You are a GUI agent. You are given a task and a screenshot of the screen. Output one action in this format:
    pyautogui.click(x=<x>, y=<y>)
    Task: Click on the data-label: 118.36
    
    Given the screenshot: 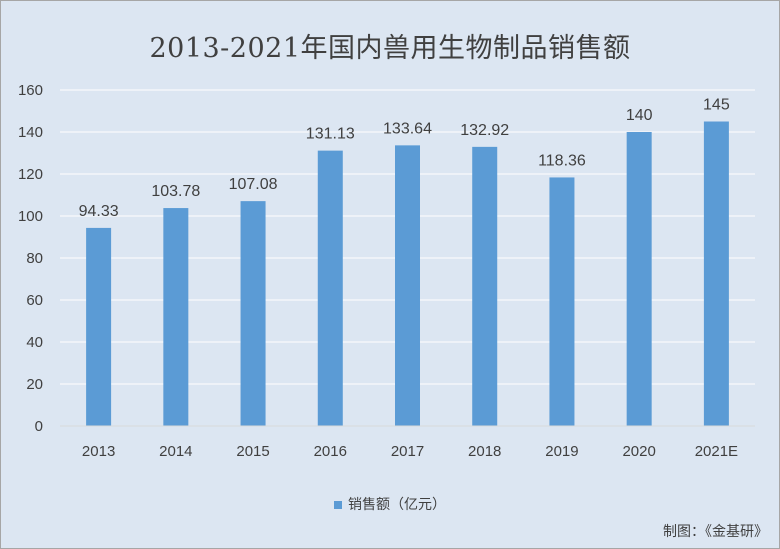 What is the action you would take?
    pyautogui.click(x=562, y=160)
    